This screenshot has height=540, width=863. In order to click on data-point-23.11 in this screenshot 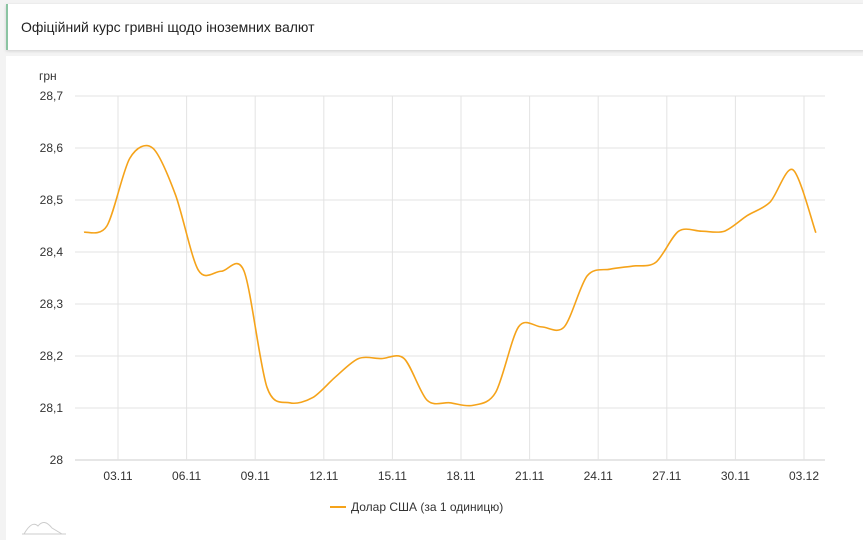, I will do `click(587, 276)`.